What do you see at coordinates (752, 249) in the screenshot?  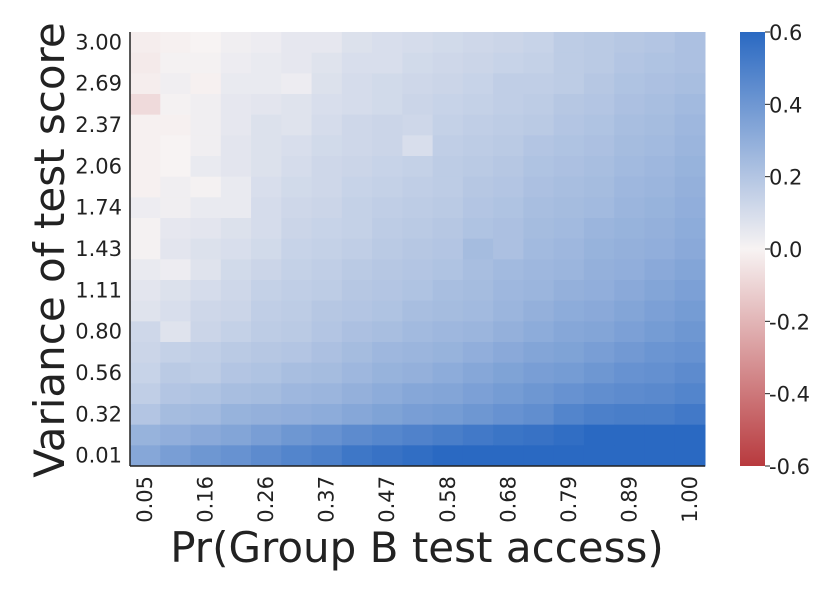 I see `colorbar` at bounding box center [752, 249].